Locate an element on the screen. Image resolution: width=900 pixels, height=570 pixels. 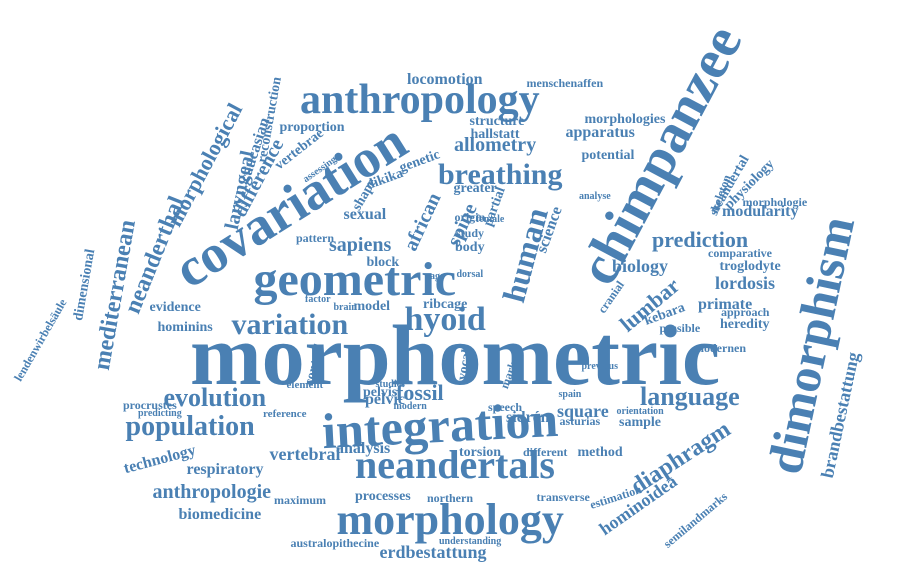
word: predicting is located at coordinates (160, 413).